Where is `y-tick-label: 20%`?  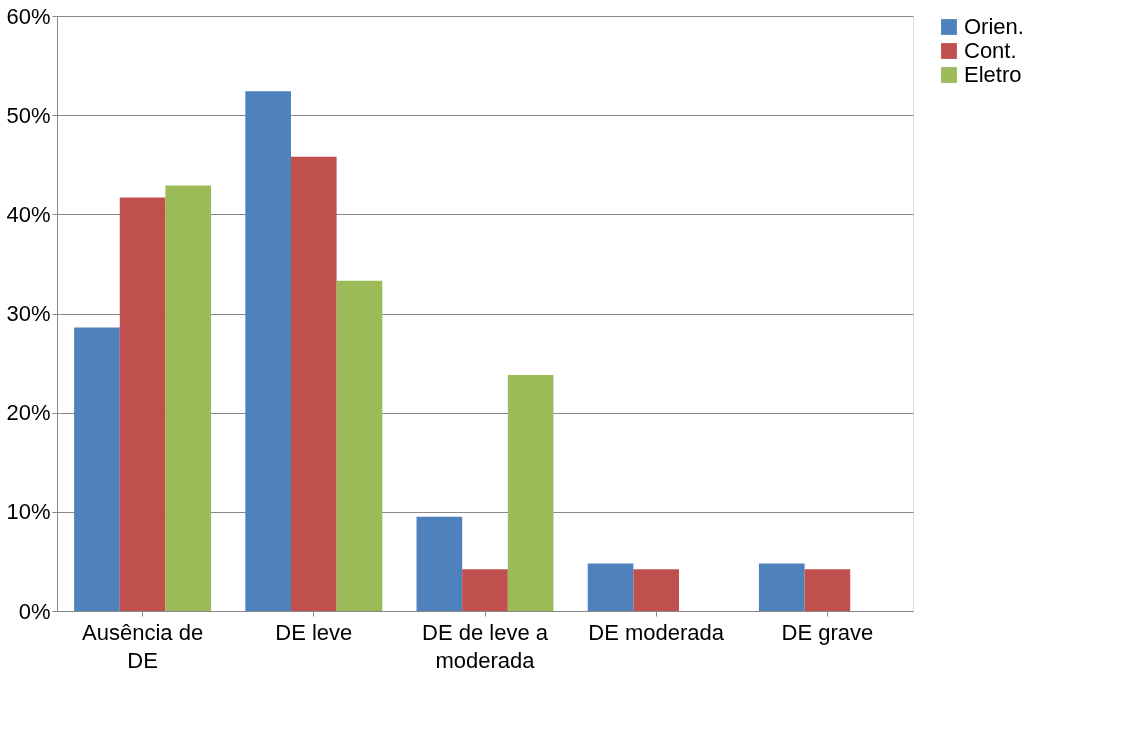
y-tick-label: 20% is located at coordinates (28, 413).